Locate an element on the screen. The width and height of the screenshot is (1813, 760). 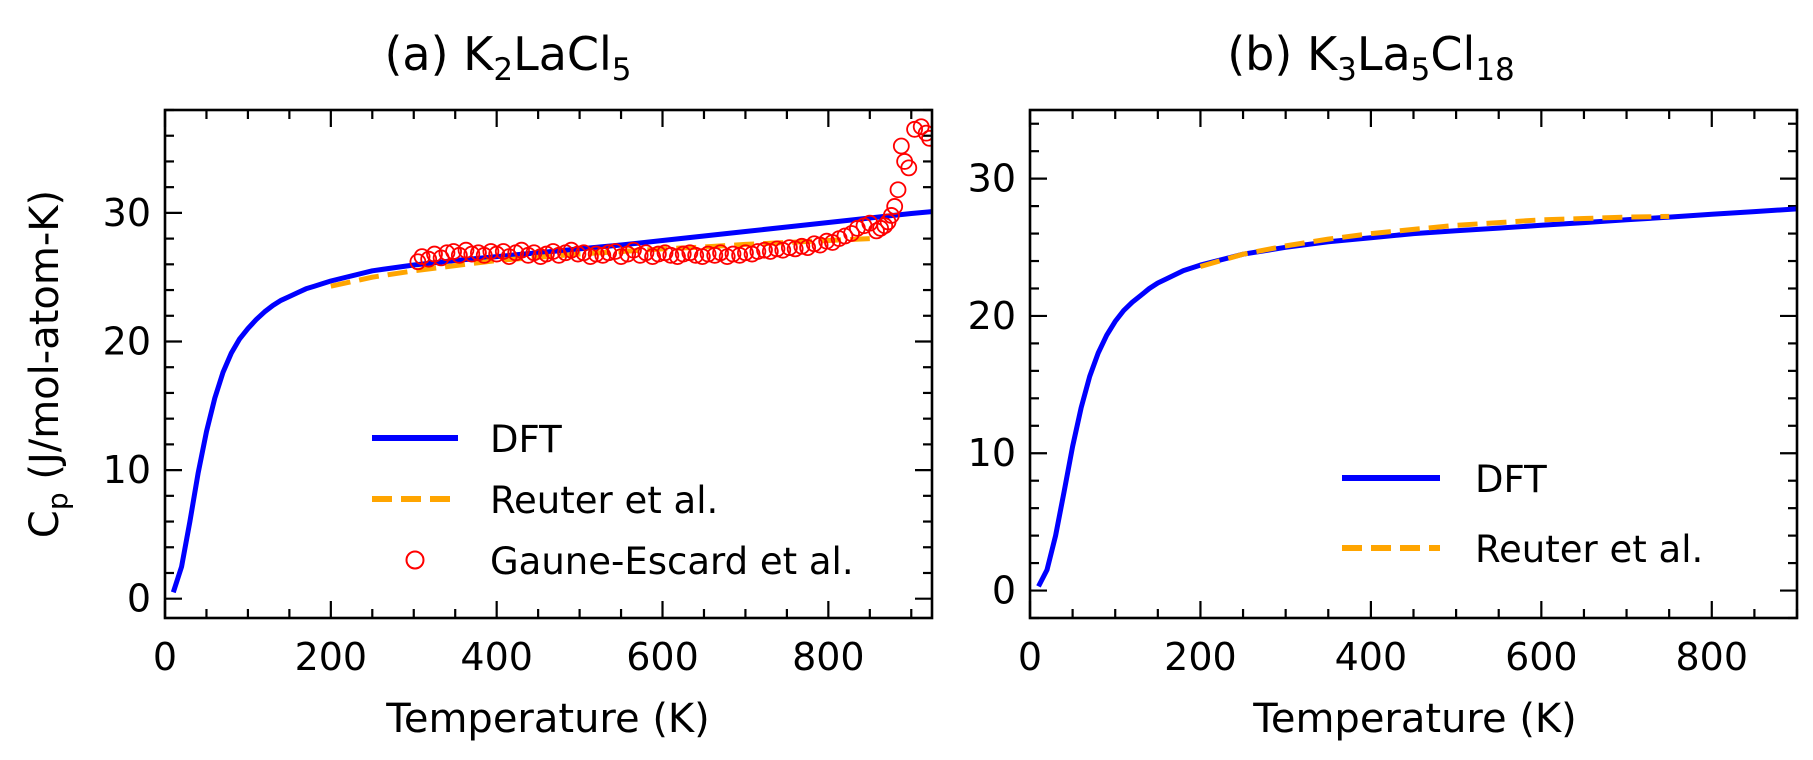
legend: DFT Reuter et al. is located at coordinates (1522, 514).